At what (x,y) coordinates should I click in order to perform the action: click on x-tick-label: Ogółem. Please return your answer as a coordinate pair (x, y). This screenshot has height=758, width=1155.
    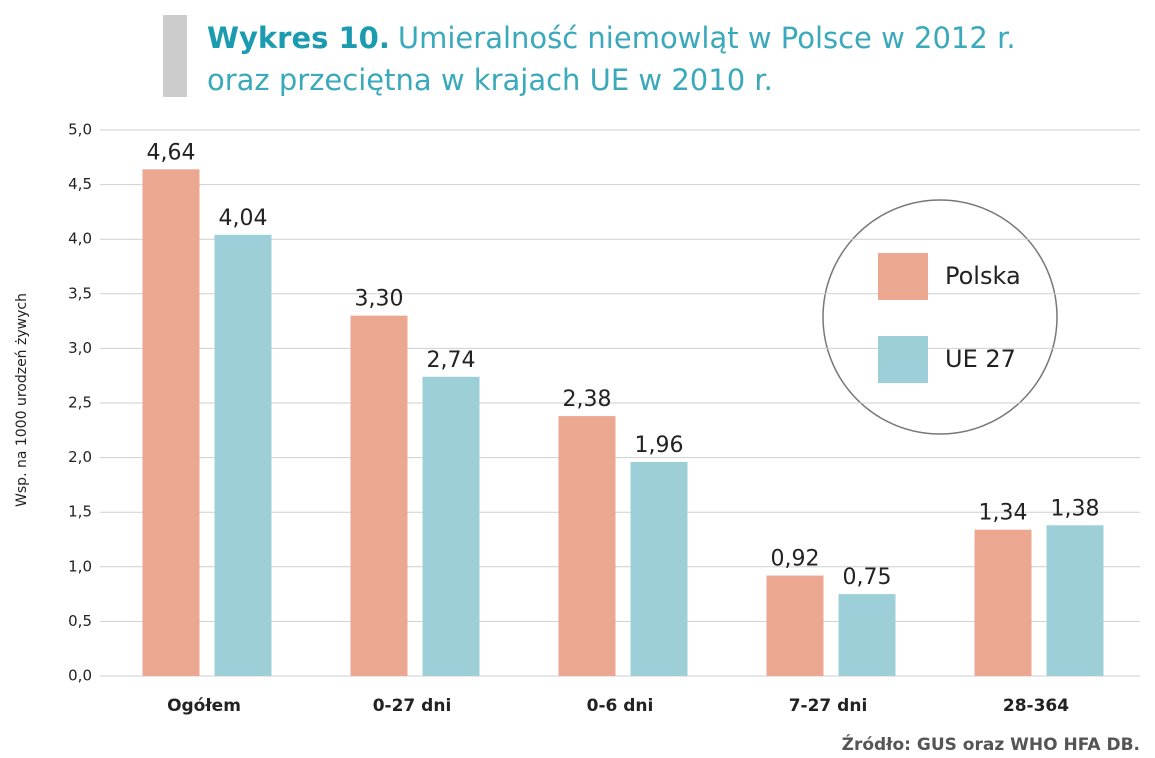
    Looking at the image, I should click on (204, 706).